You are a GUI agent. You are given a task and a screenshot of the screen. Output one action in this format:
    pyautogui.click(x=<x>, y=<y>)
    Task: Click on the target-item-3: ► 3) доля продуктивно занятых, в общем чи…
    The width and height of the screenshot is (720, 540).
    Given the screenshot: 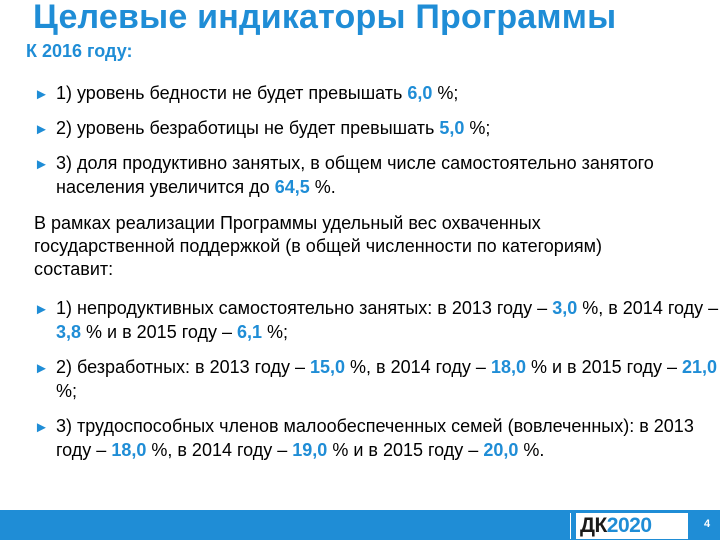 What is the action you would take?
    pyautogui.click(x=344, y=175)
    